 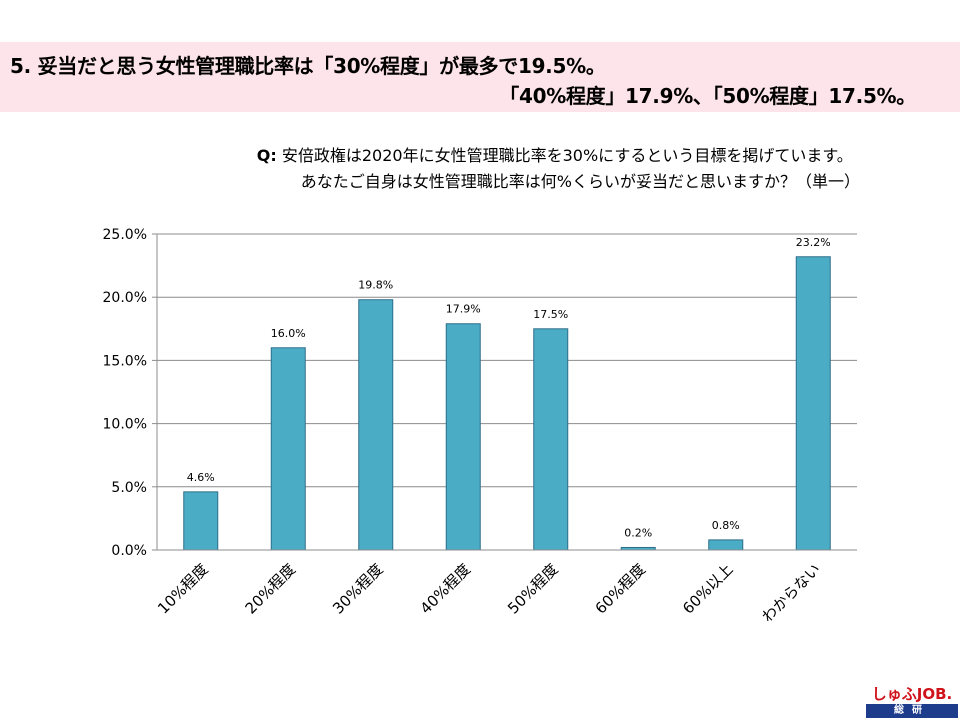 I want to click on y-tick-label: 20.0%, so click(x=125, y=298).